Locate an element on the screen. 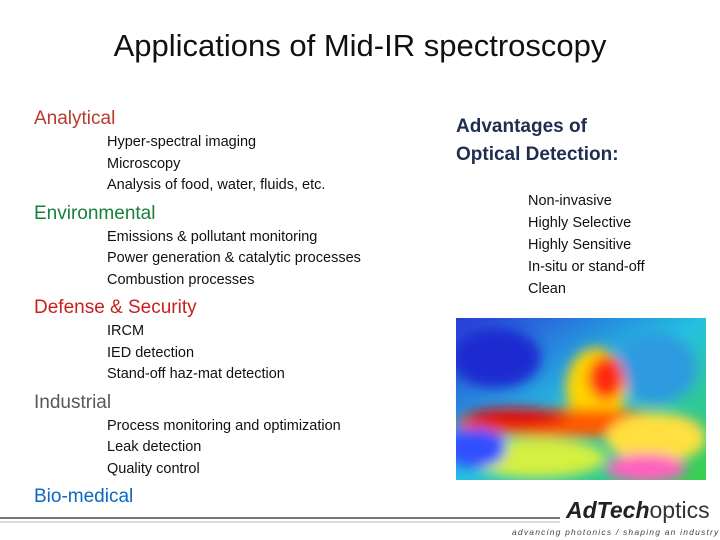  section-item: Analysis of food, water, fluids, etc. is located at coordinates (216, 185).